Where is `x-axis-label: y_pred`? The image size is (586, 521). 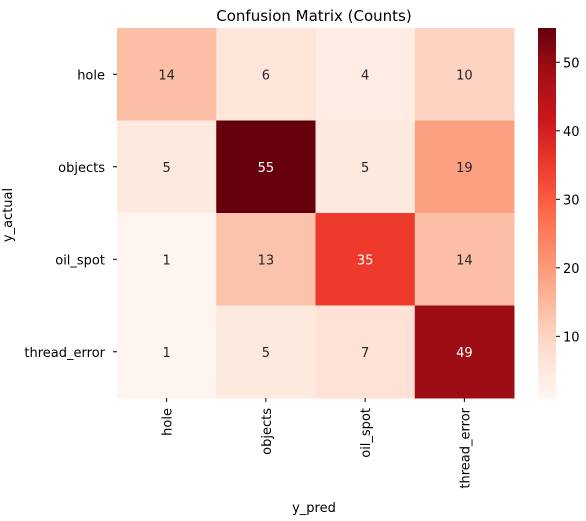 x-axis-label: y_pred is located at coordinates (314, 508).